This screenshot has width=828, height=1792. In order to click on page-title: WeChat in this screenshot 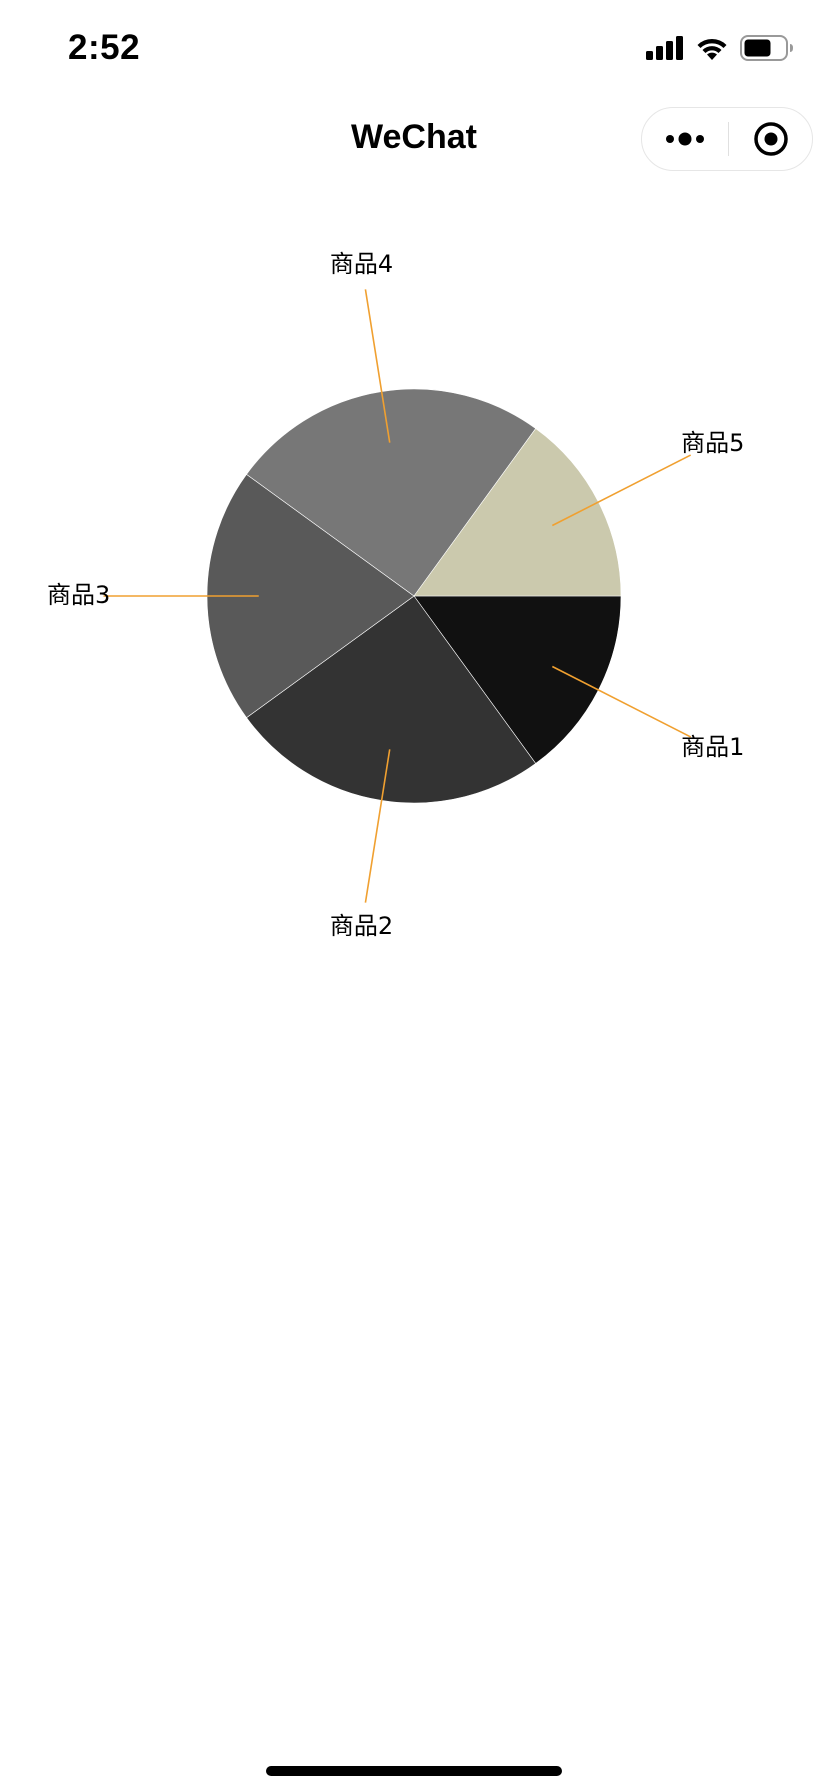, I will do `click(414, 137)`.